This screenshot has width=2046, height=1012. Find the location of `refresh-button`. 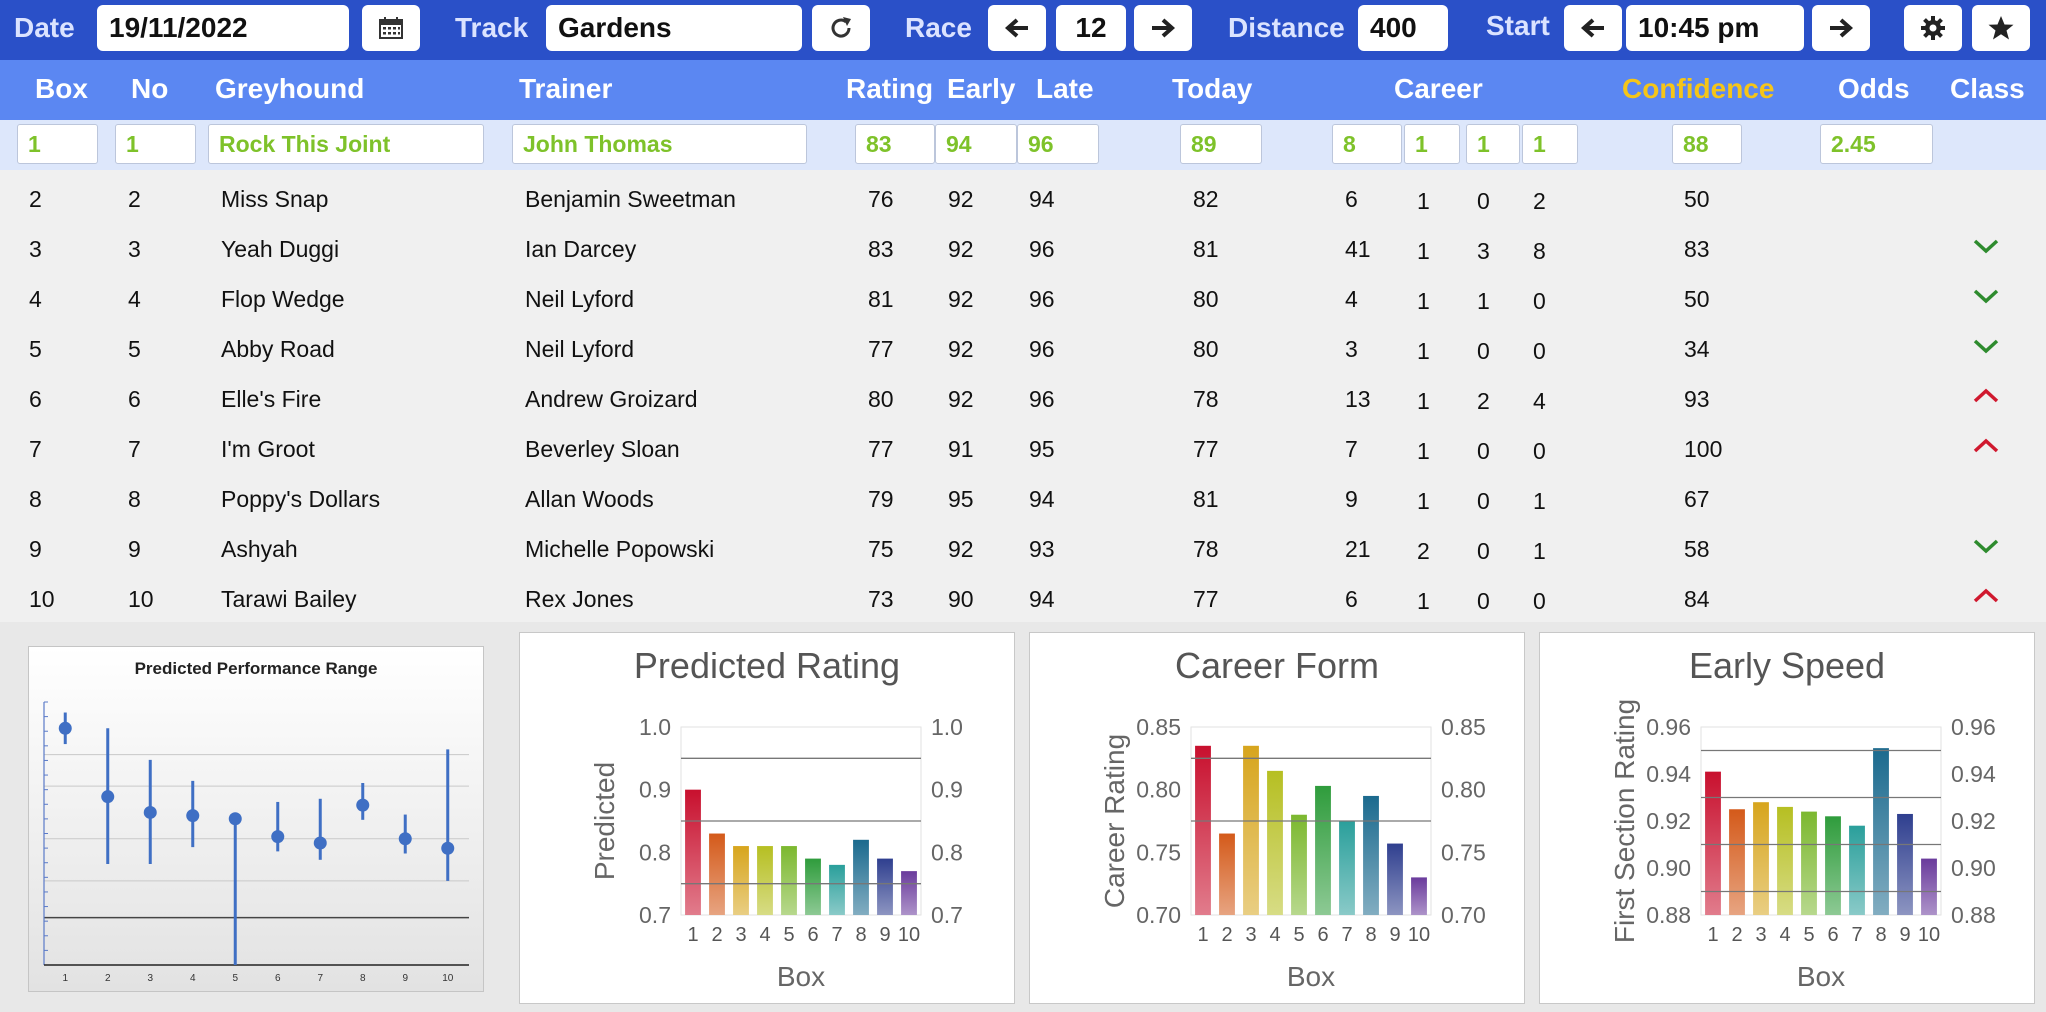

refresh-button is located at coordinates (841, 28).